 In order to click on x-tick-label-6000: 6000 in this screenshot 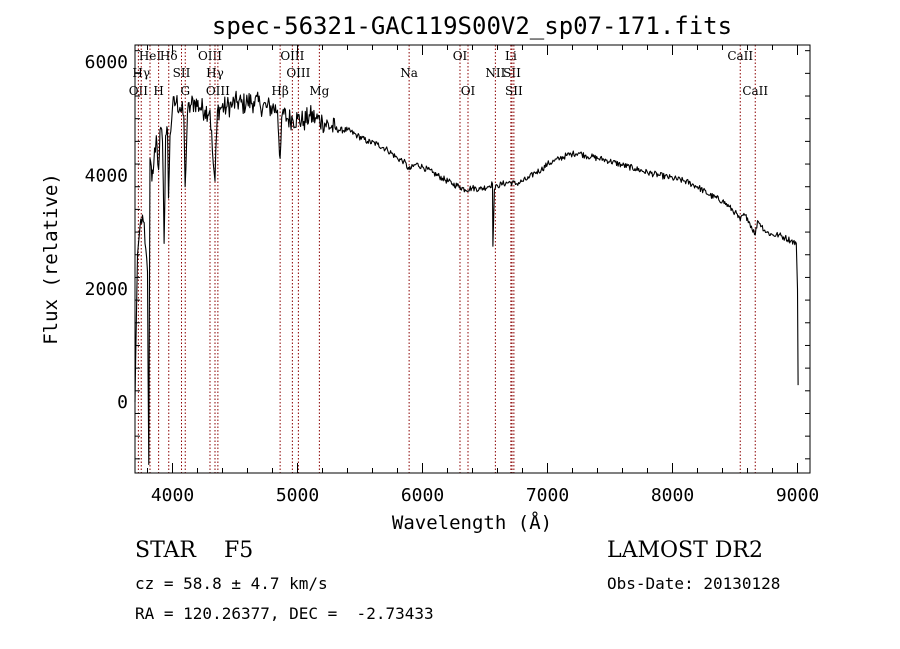, I will do `click(422, 495)`.